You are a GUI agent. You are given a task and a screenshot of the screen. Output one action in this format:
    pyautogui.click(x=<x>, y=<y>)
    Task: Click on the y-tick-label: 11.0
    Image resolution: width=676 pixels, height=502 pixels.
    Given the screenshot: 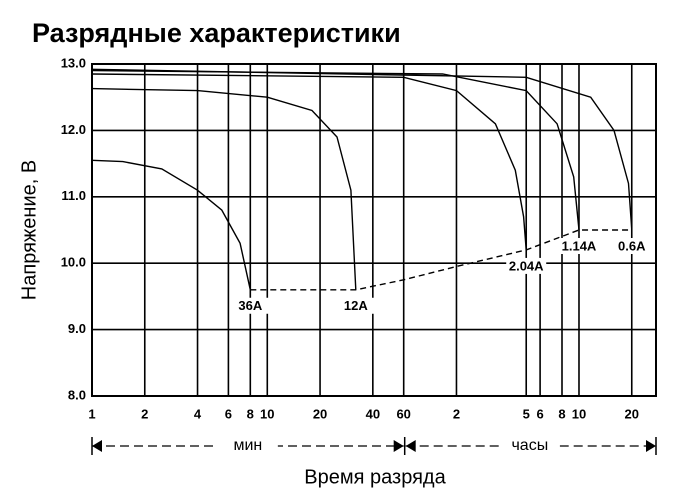 What is the action you would take?
    pyautogui.click(x=73, y=195)
    